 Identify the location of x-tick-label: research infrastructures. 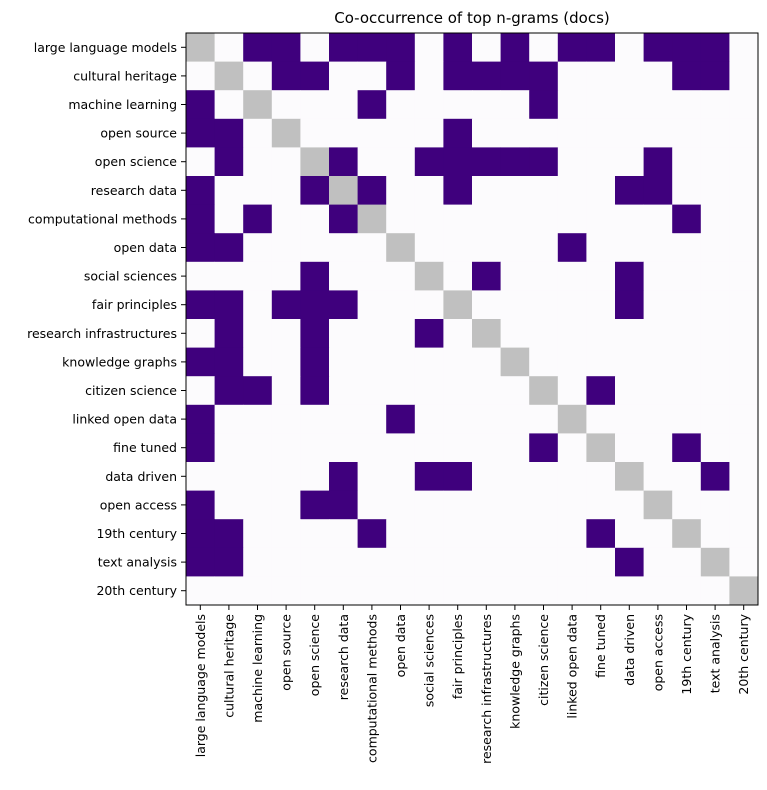
(486, 689).